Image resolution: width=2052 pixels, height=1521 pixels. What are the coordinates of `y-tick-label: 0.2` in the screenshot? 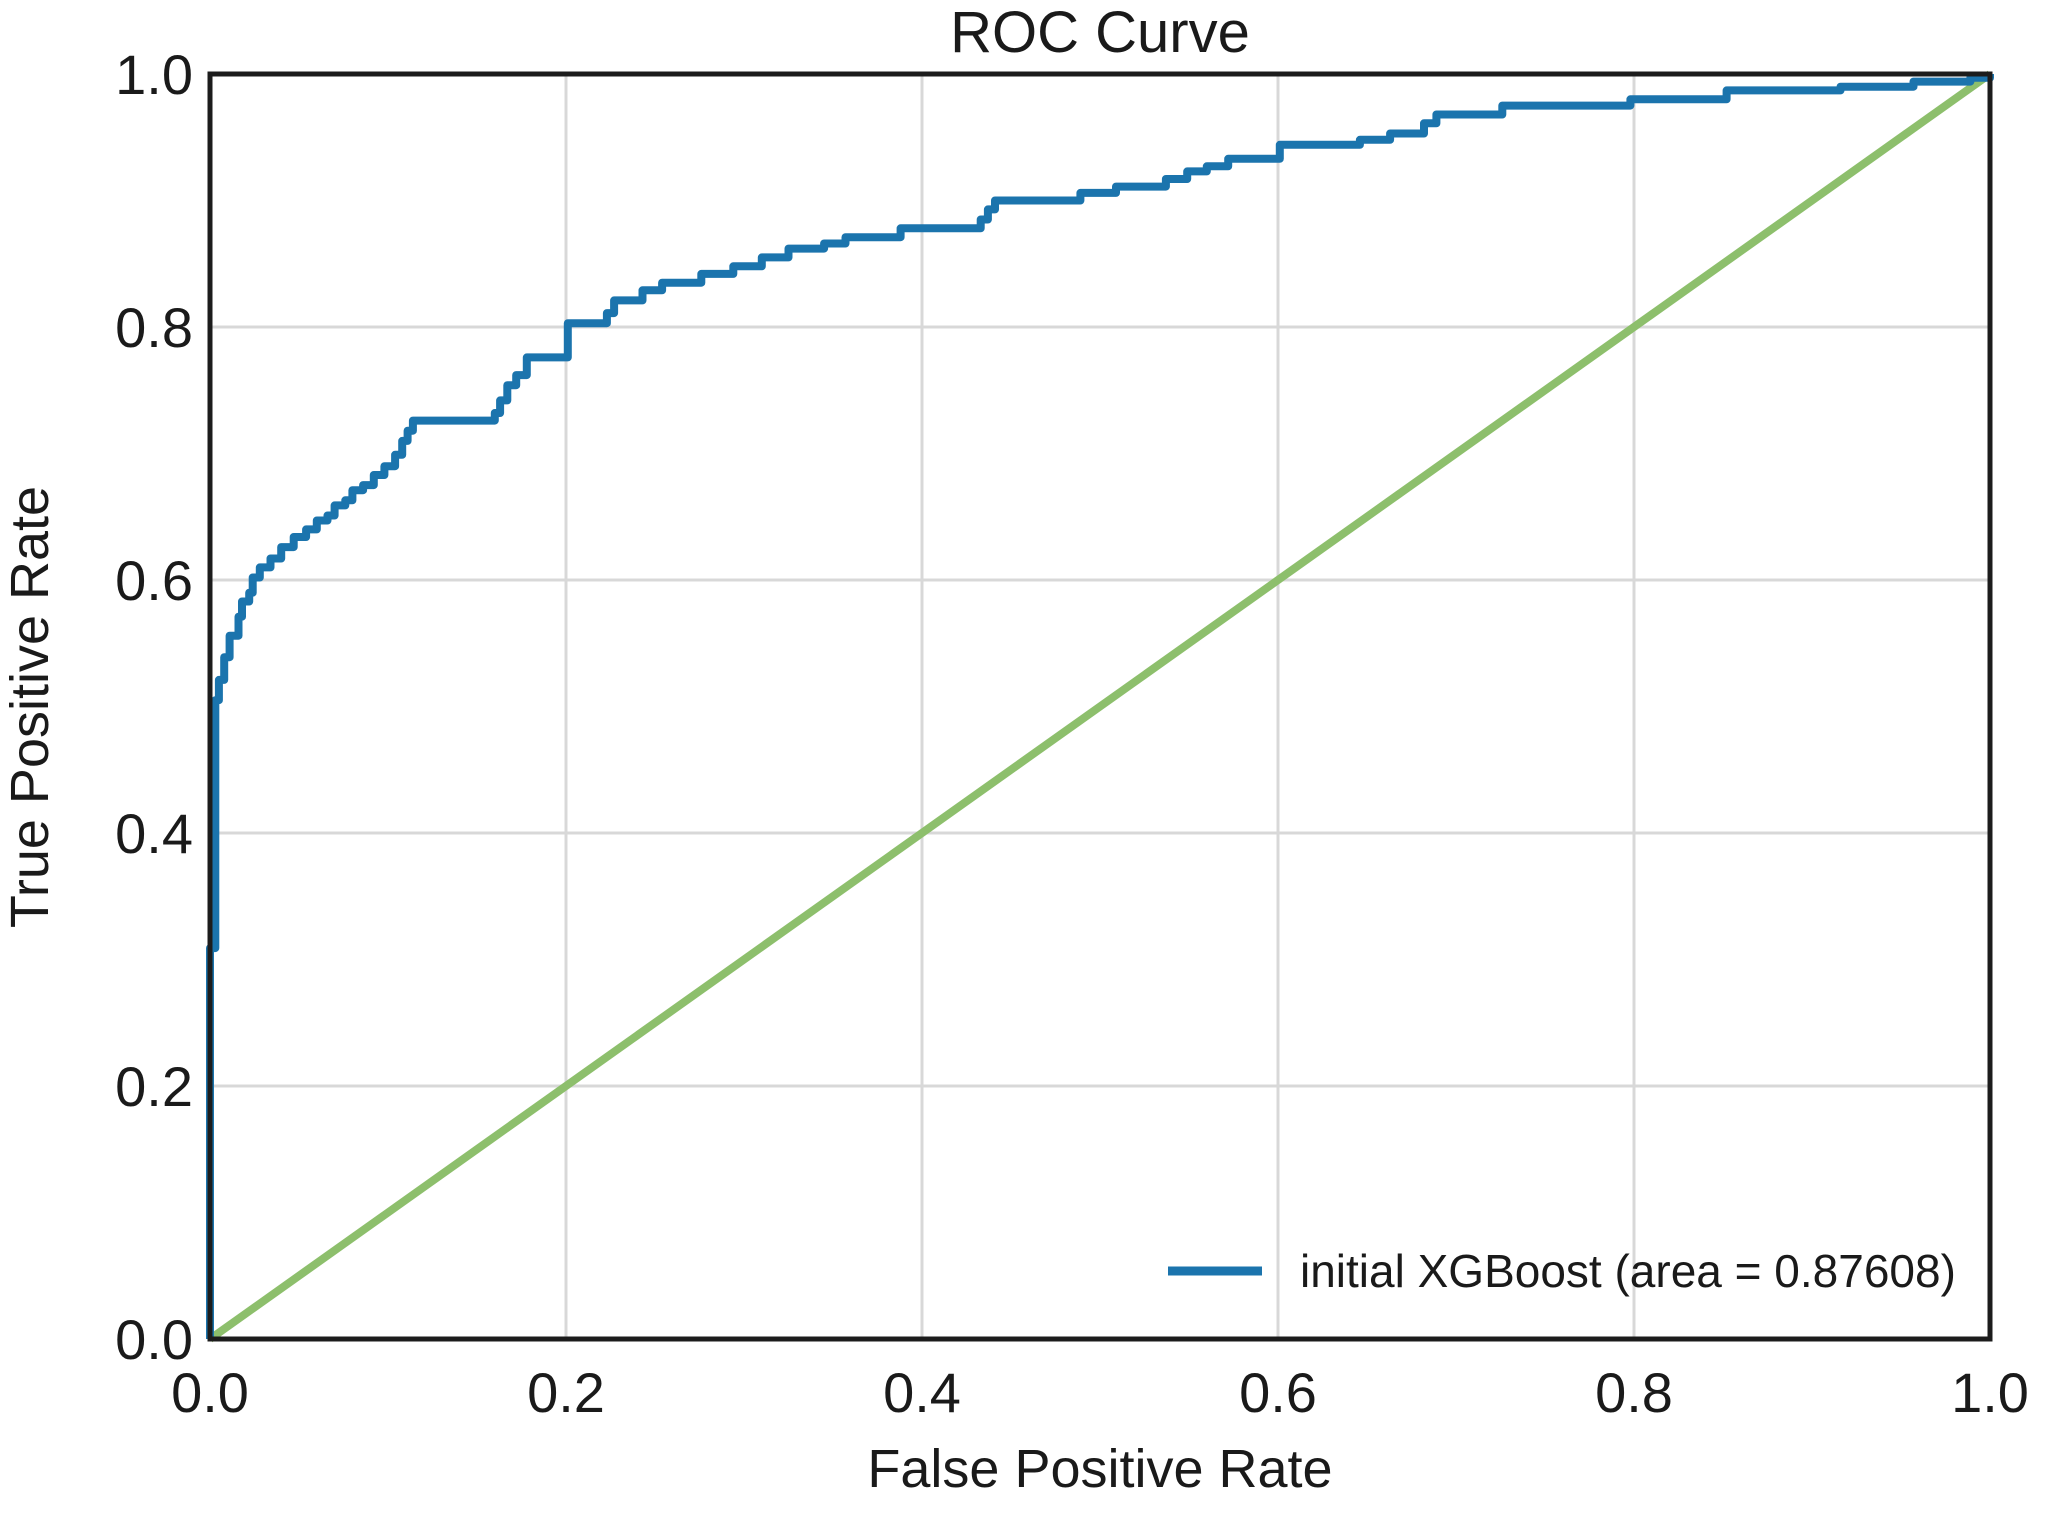 It's located at (154, 1086).